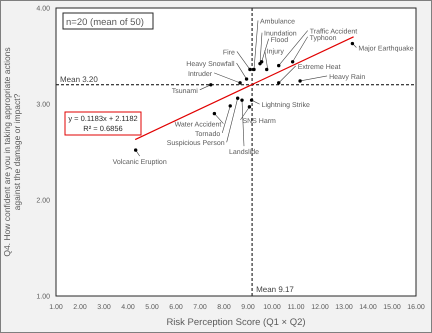 This screenshot has height=333, width=432. I want to click on x-axis-title: Risk Perception Score (Q1 × Q2), so click(236, 322).